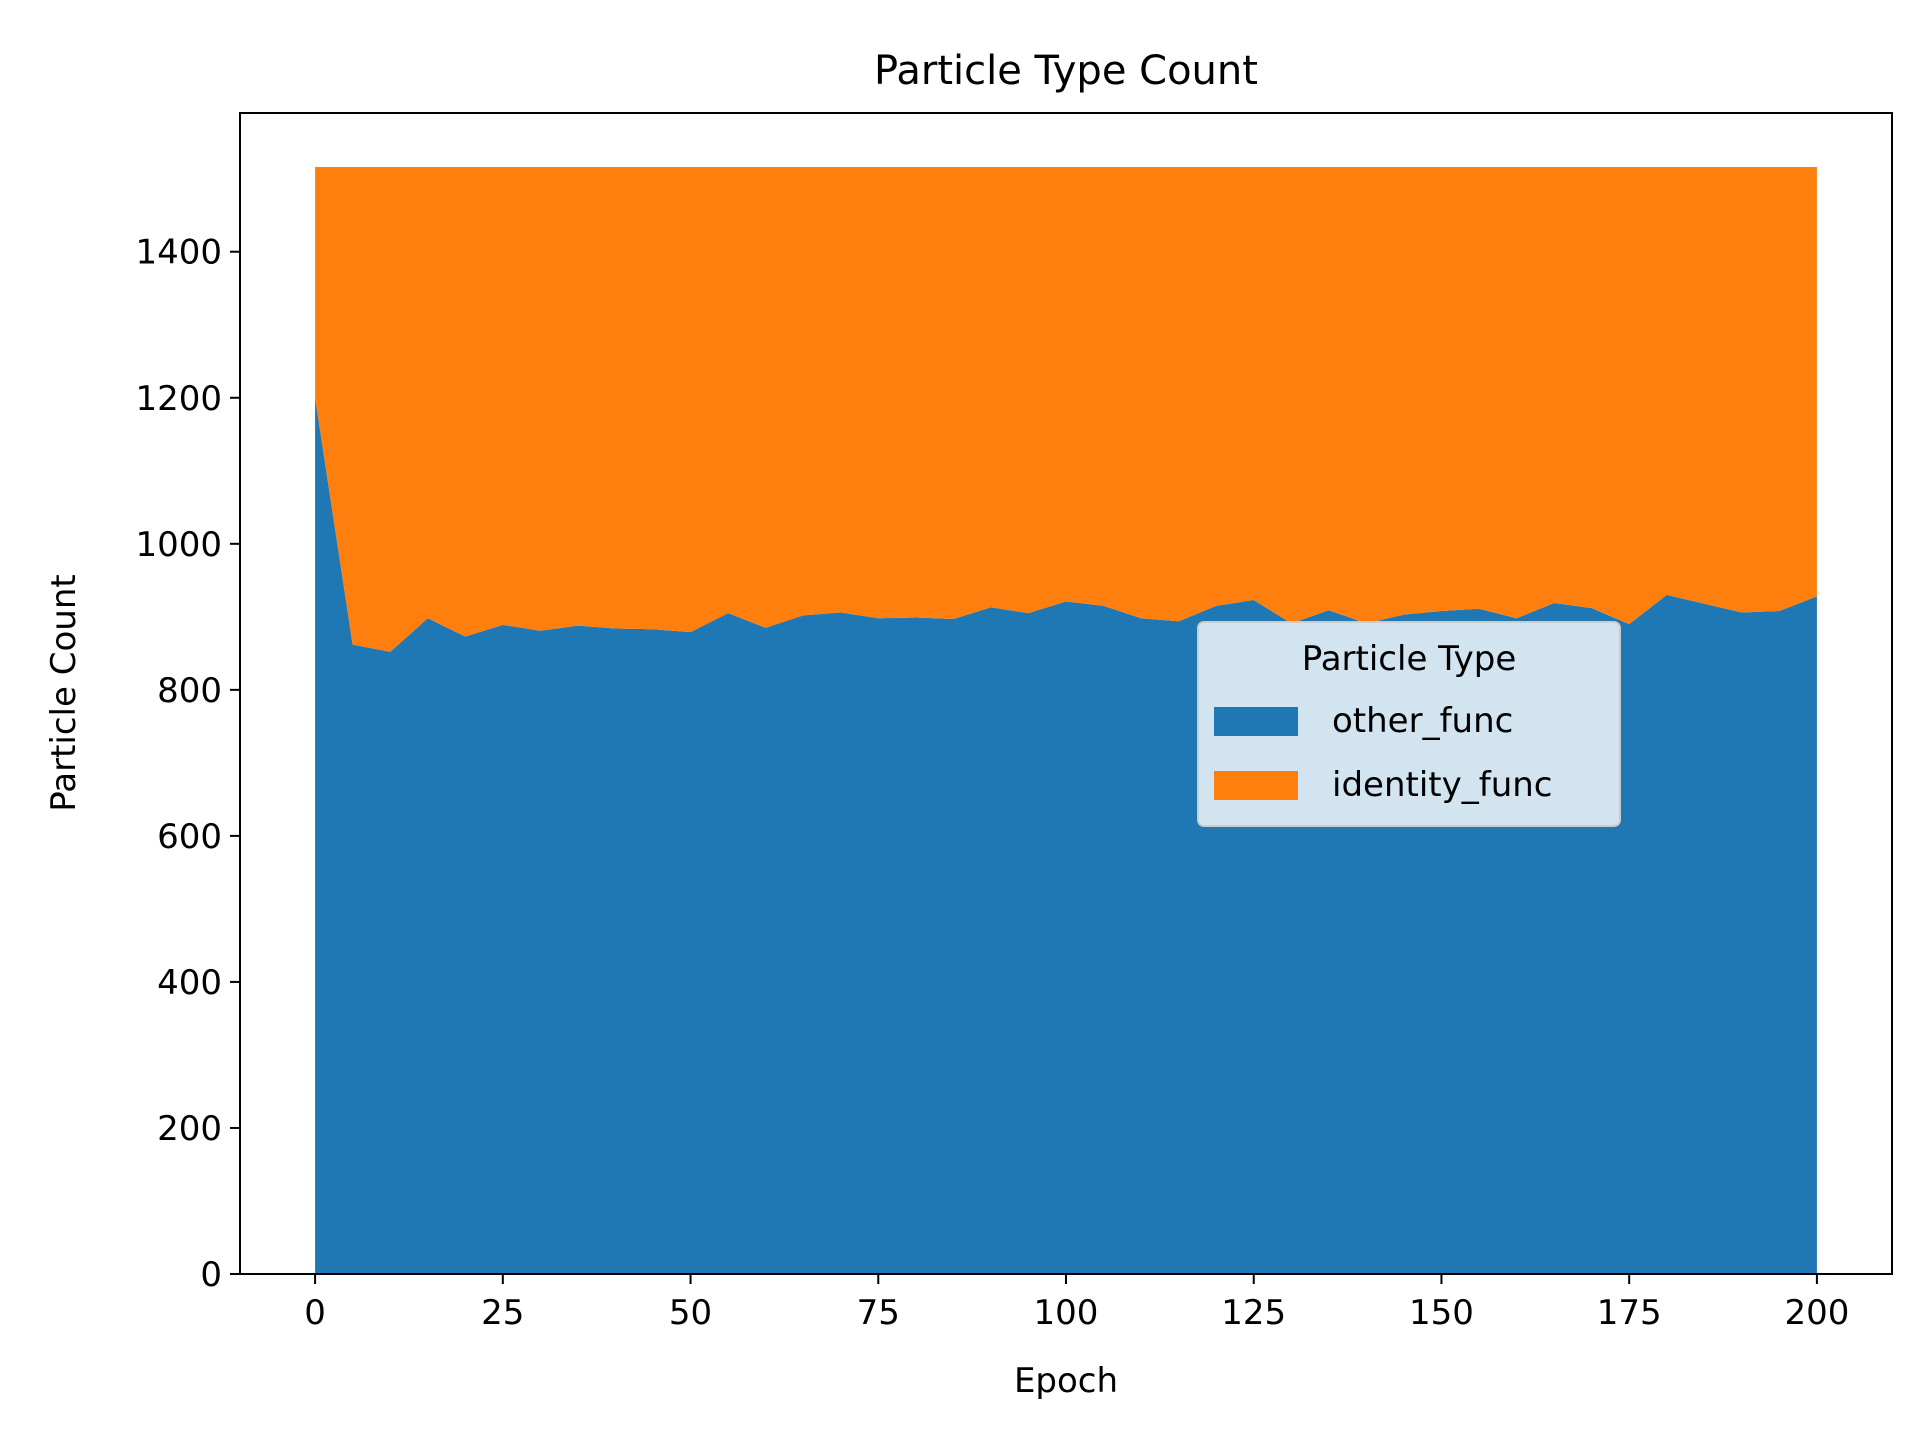  I want to click on y-tick-label: 800, so click(189, 691).